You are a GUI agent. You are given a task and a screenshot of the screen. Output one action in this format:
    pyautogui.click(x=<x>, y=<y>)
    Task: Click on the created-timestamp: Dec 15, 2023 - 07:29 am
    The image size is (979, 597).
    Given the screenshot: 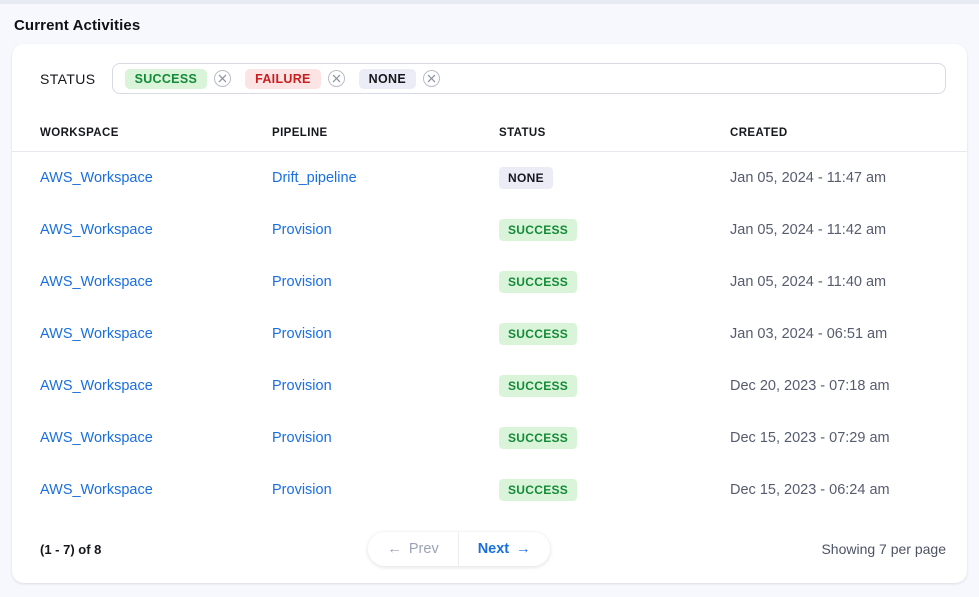 What is the action you would take?
    pyautogui.click(x=810, y=437)
    